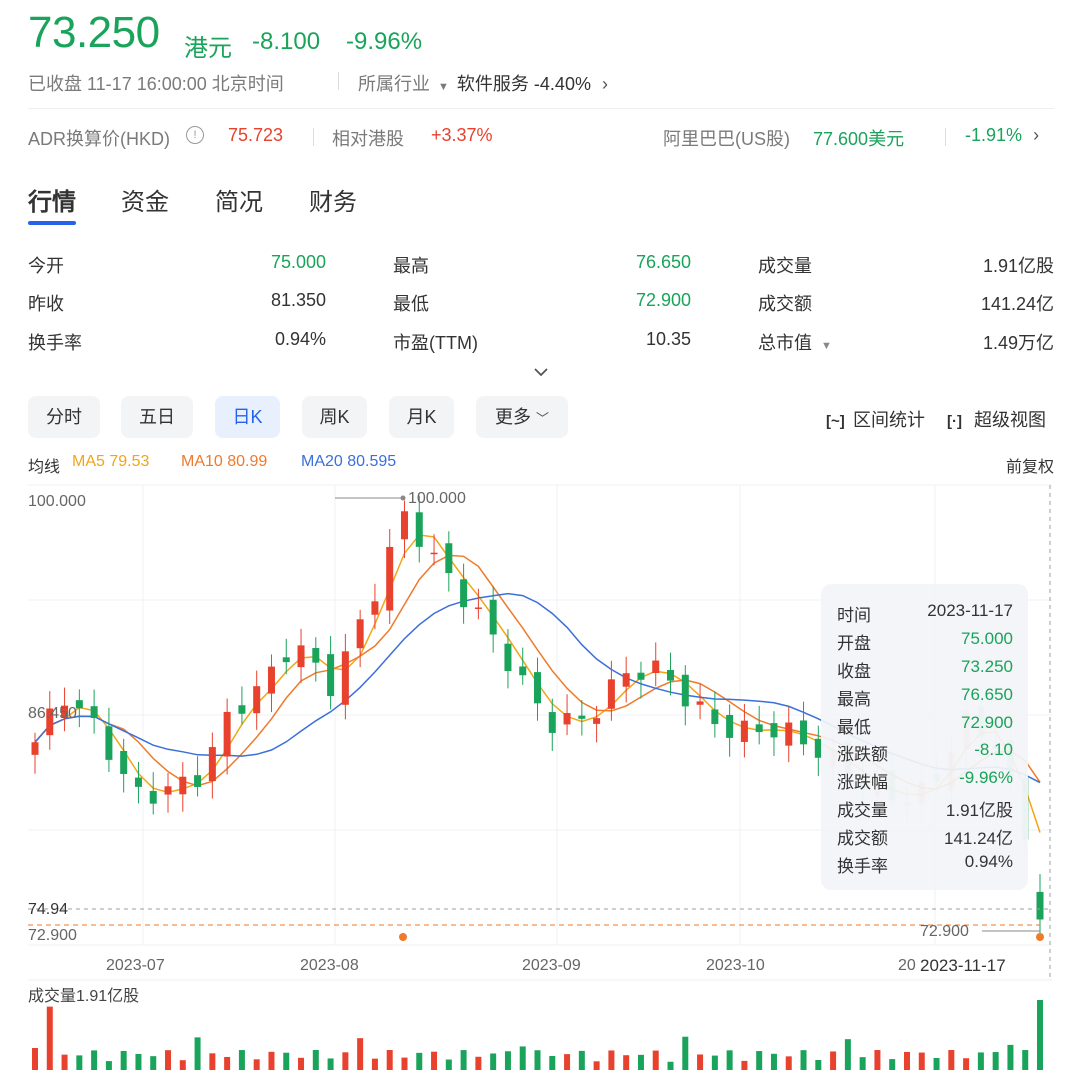 This screenshot has width=1080, height=1081. I want to click on range-stats-button: [~] 区间统计, so click(875, 419).